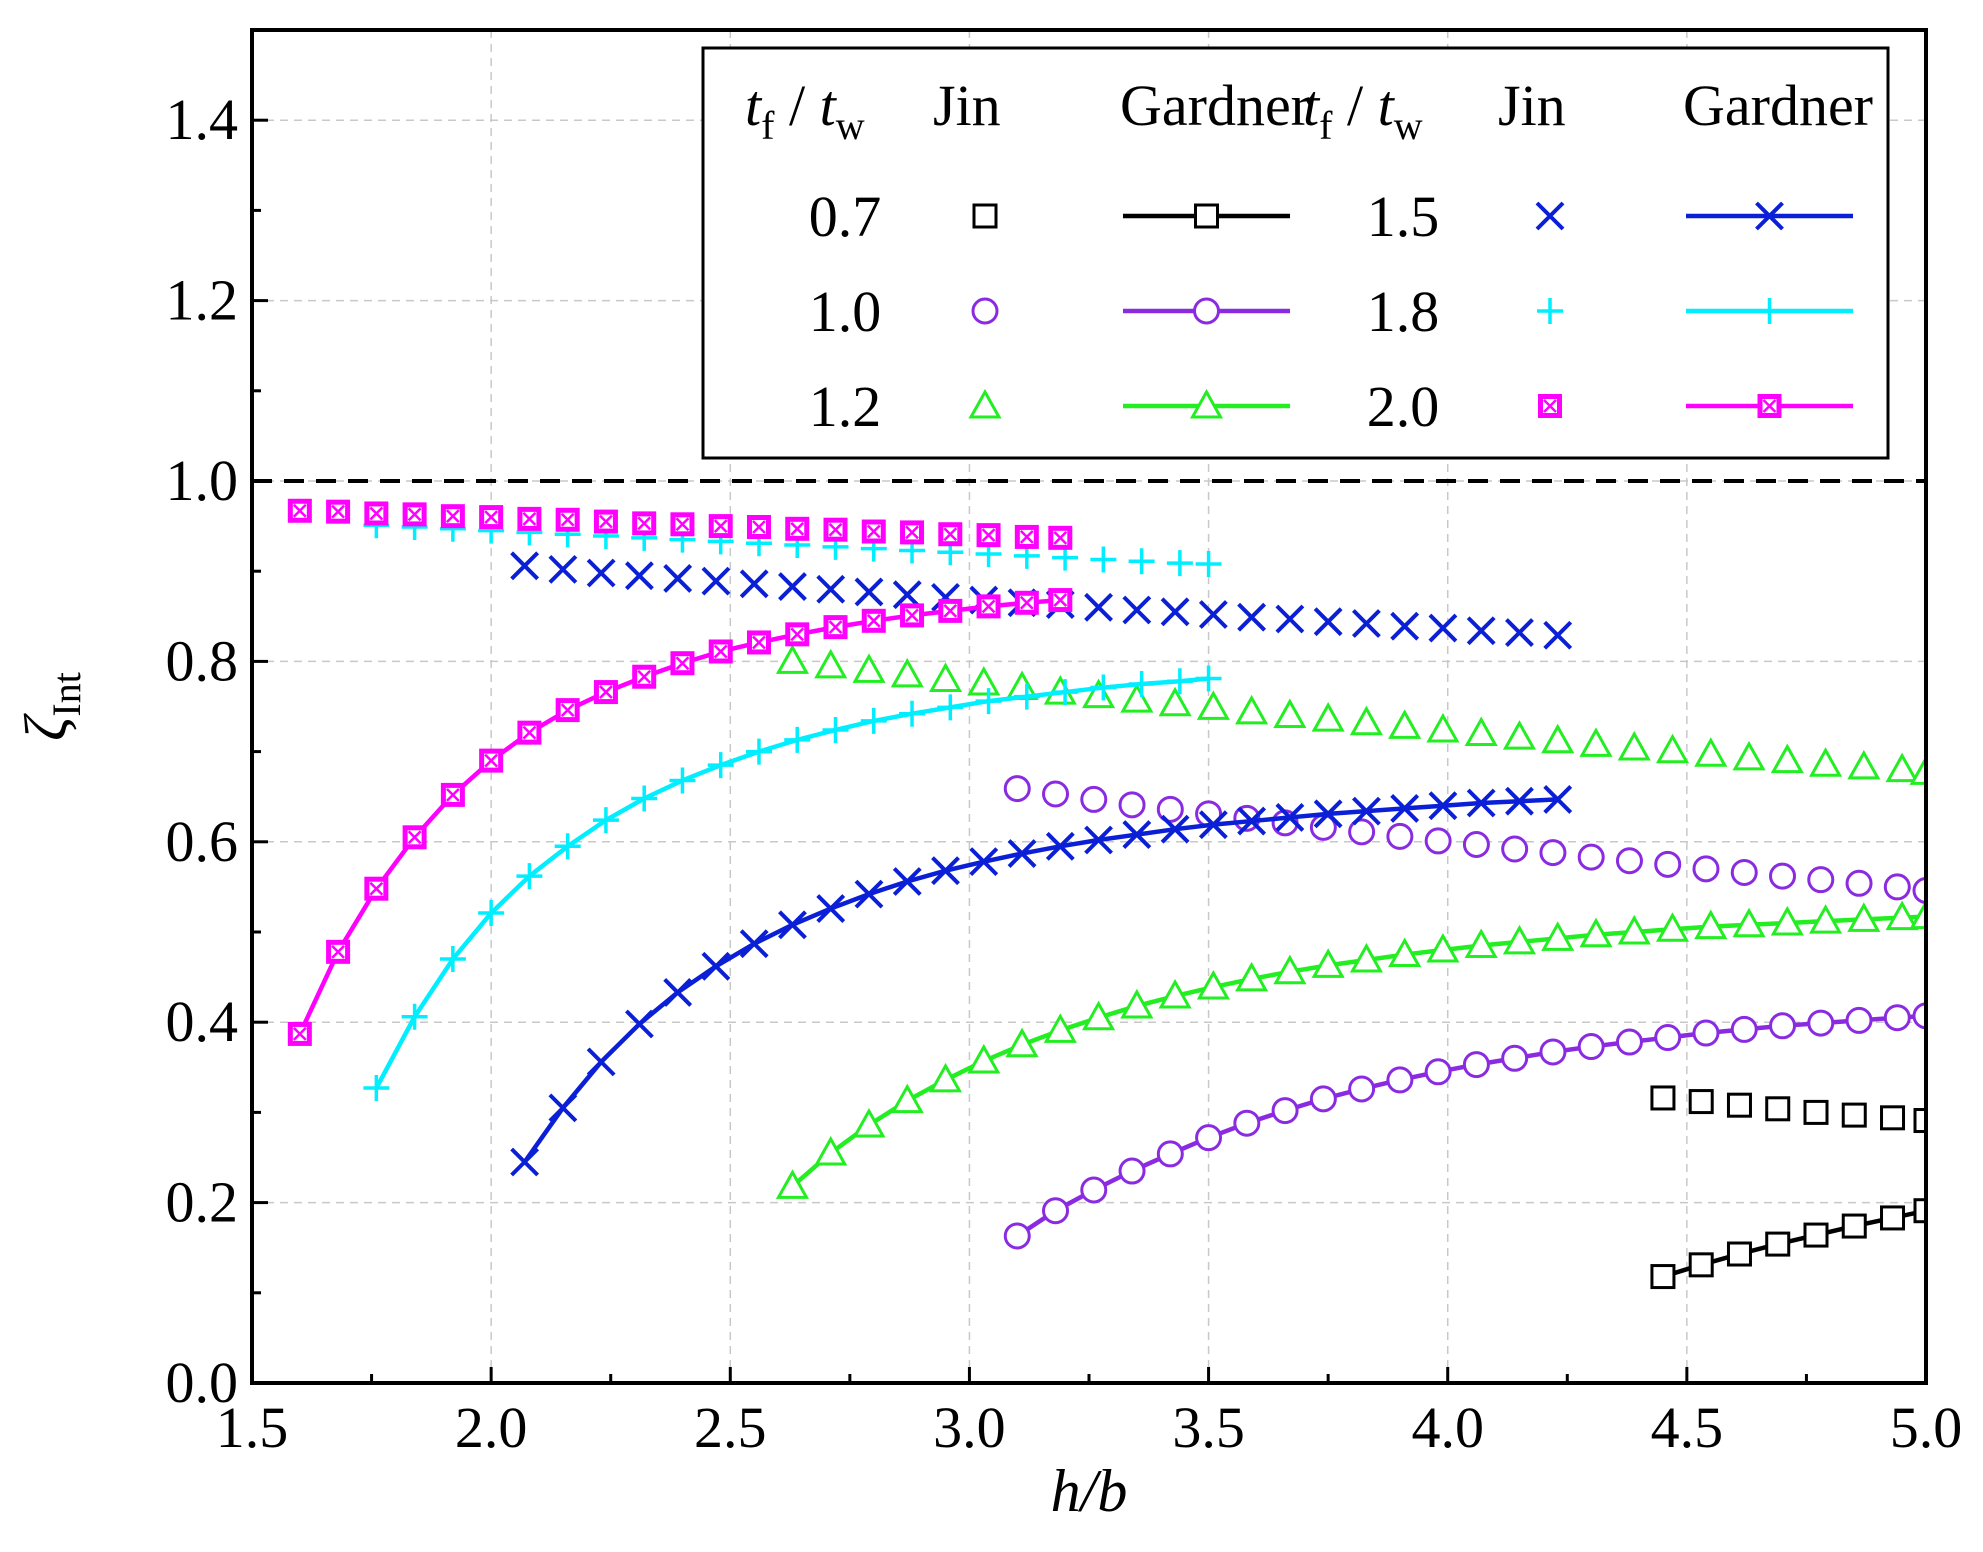 This screenshot has width=1983, height=1552. What do you see at coordinates (1089, 1491) in the screenshot?
I see `x-axis-label: h/b` at bounding box center [1089, 1491].